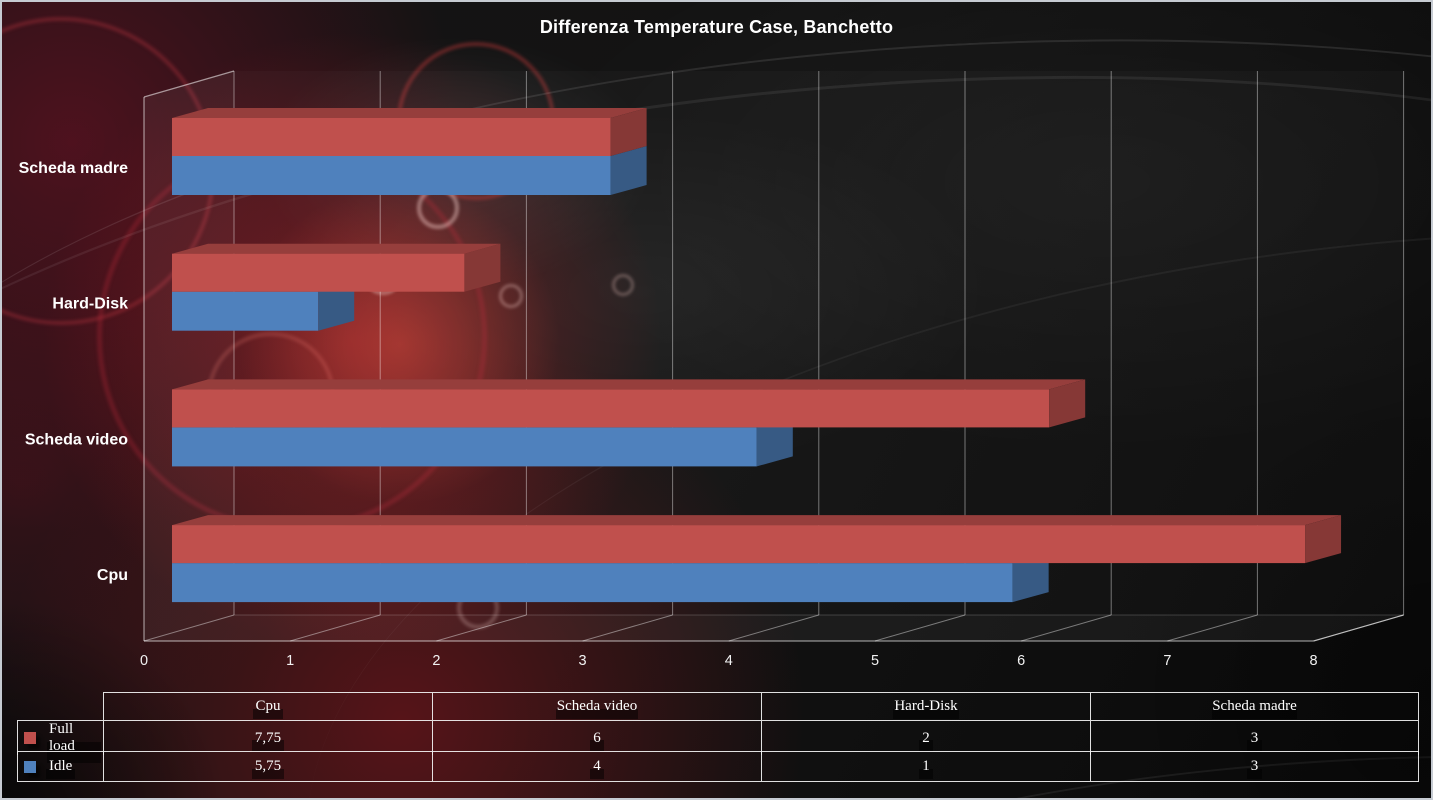  What do you see at coordinates (1255, 769) in the screenshot?
I see `cell-idle-scheda-madre-text: 3` at bounding box center [1255, 769].